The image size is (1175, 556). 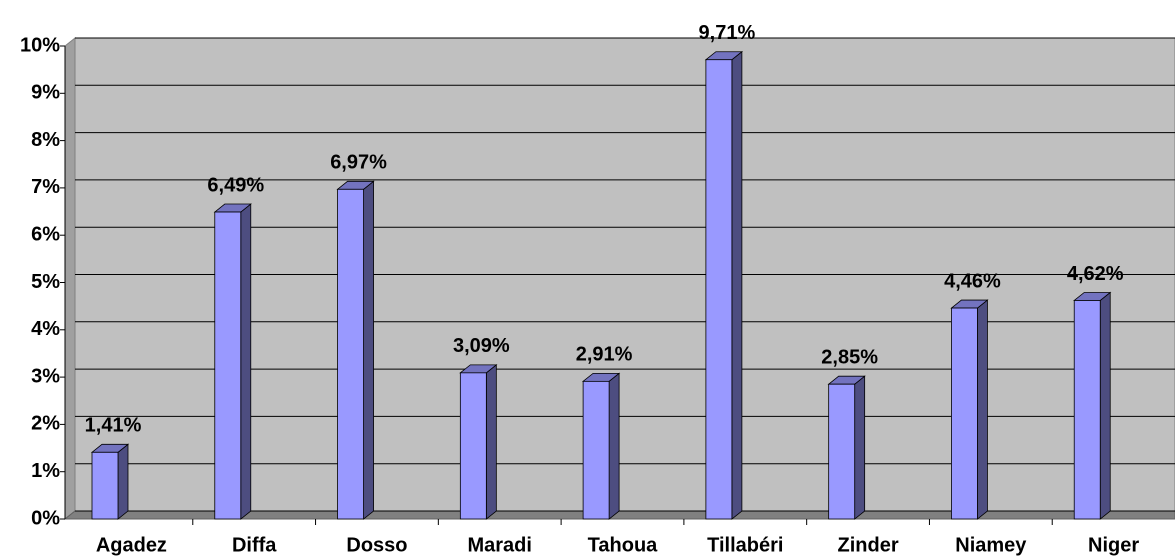 What do you see at coordinates (235, 185) in the screenshot?
I see `value-label: 6,49%` at bounding box center [235, 185].